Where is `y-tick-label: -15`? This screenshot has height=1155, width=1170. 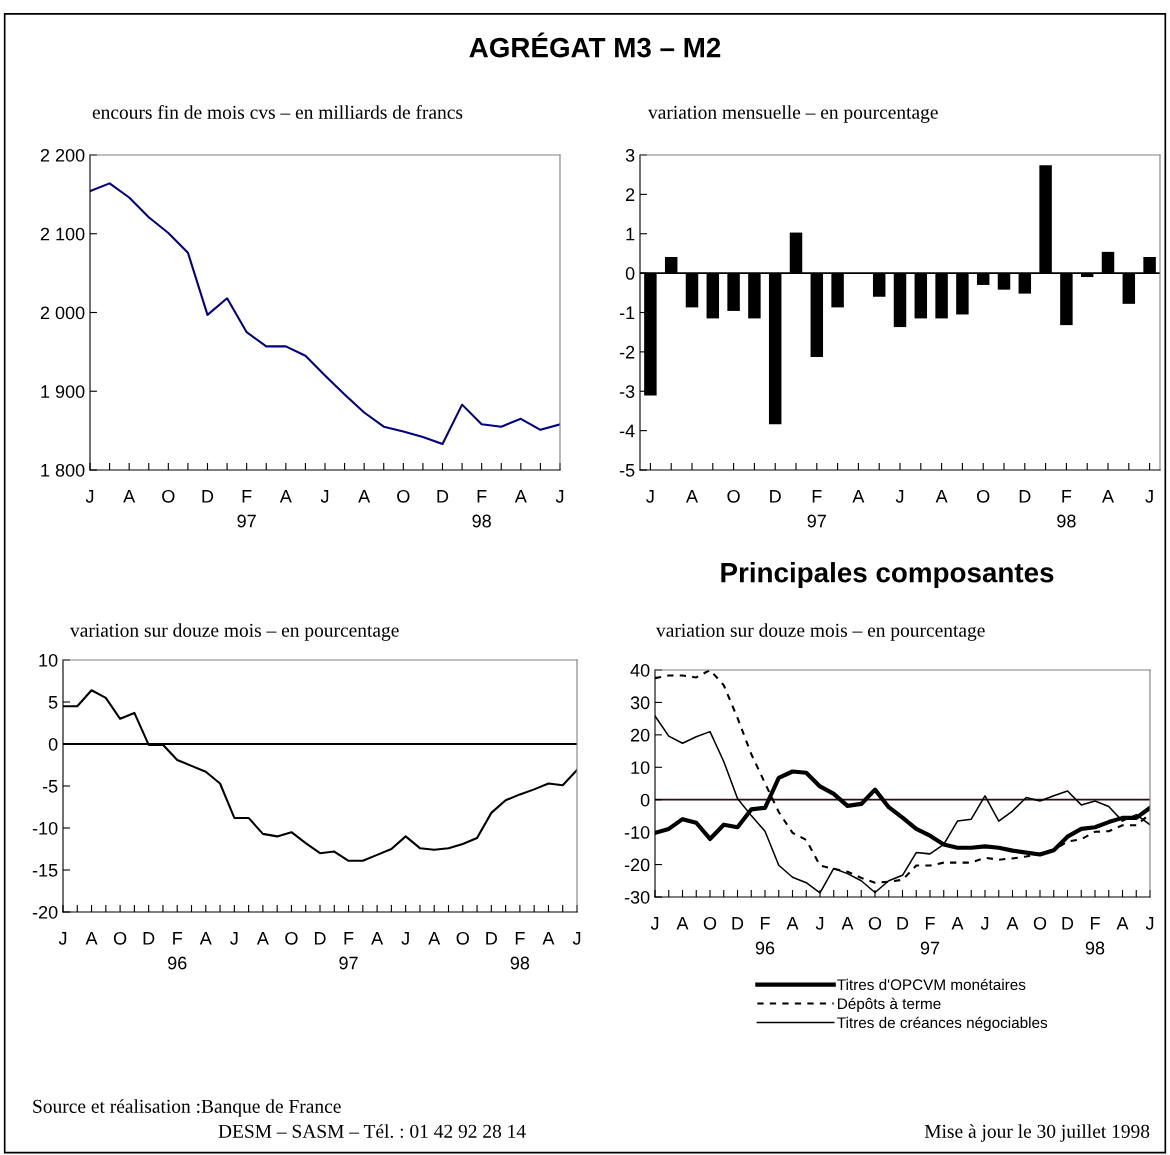 y-tick-label: -15 is located at coordinates (45, 870).